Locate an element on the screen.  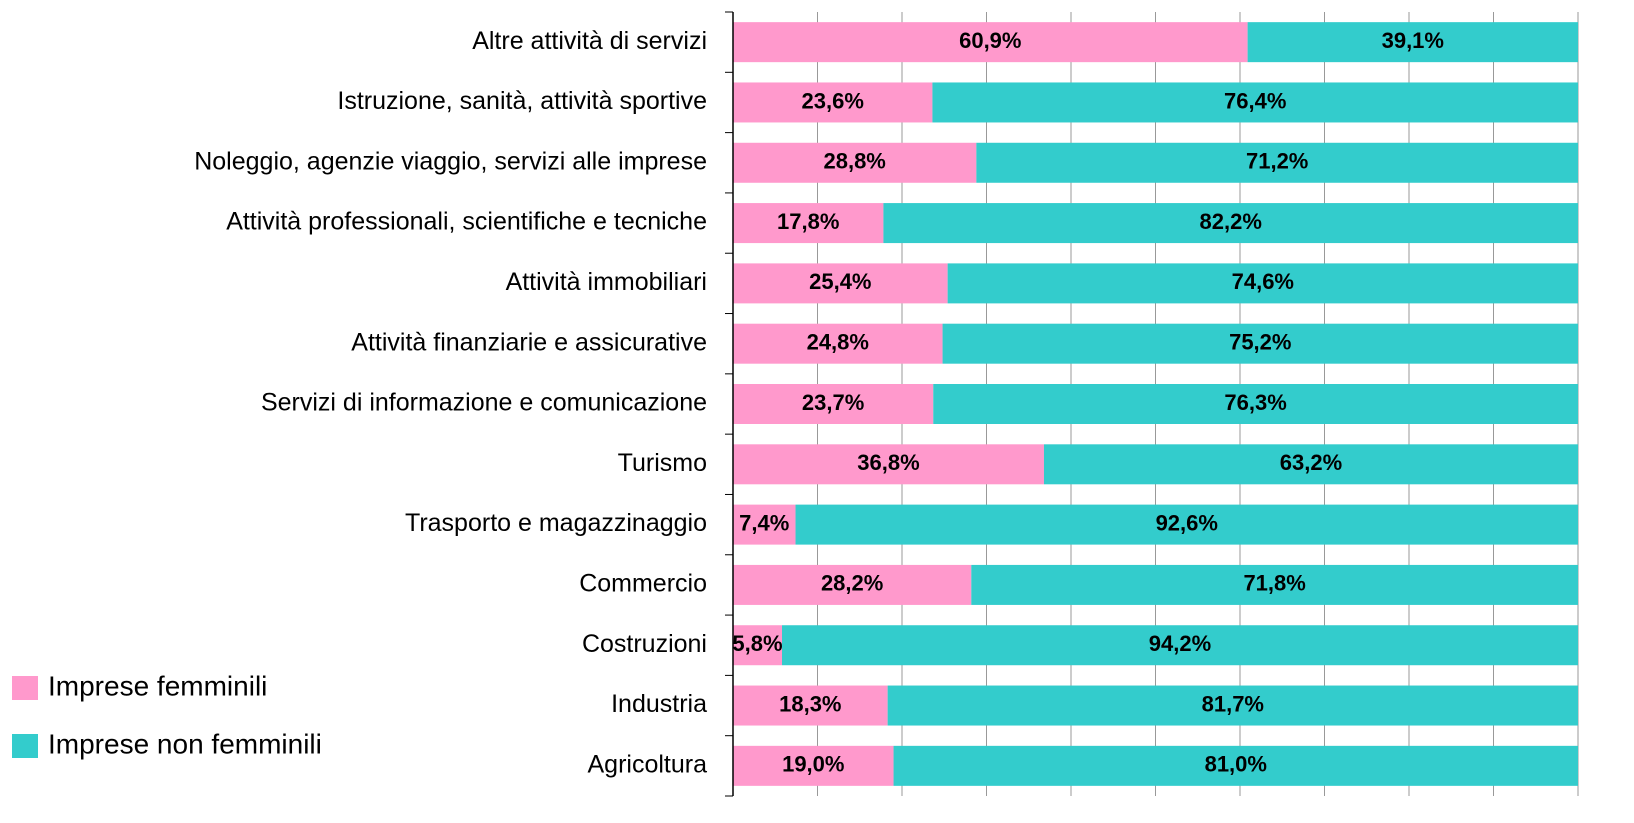
category-label: Costruzioni is located at coordinates (644, 644).